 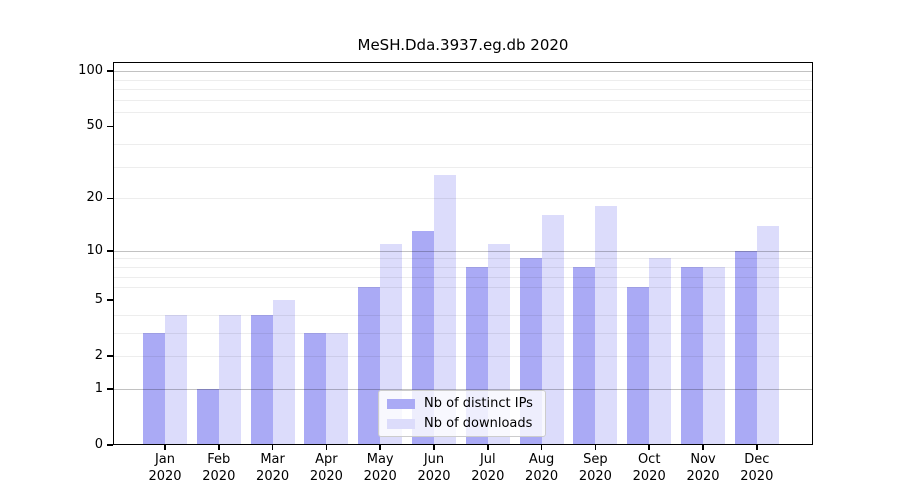 I want to click on x-tick-label-may: May 2020, so click(x=380, y=468).